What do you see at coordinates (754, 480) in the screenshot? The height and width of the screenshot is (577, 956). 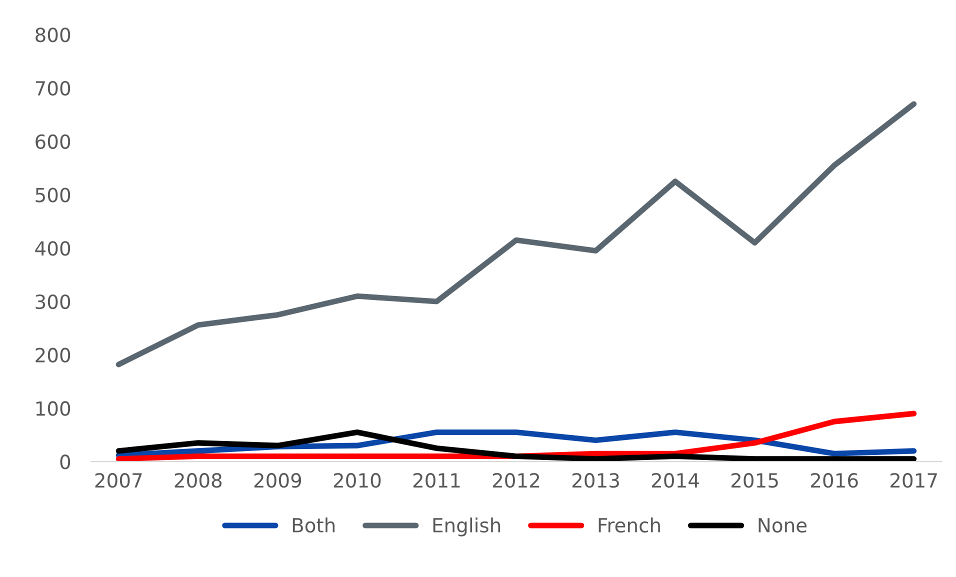 I see `x-tick-label: 2015` at bounding box center [754, 480].